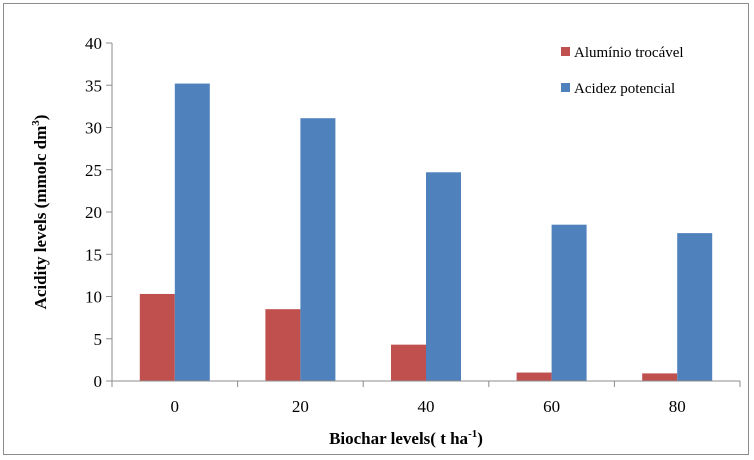 The width and height of the screenshot is (754, 460). I want to click on y-axis-title: Acidity levels (mmolc dm3), so click(40, 212).